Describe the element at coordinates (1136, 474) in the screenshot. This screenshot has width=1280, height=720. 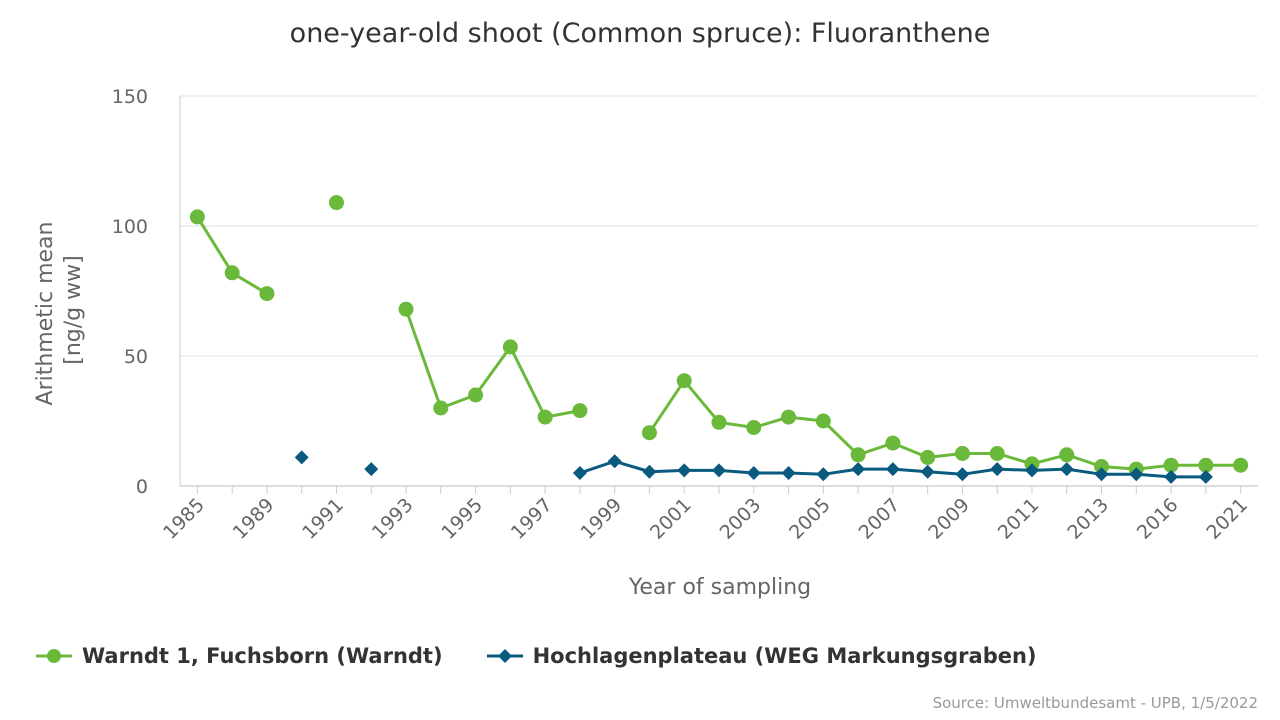
I see `data-point-1-2014` at that location.